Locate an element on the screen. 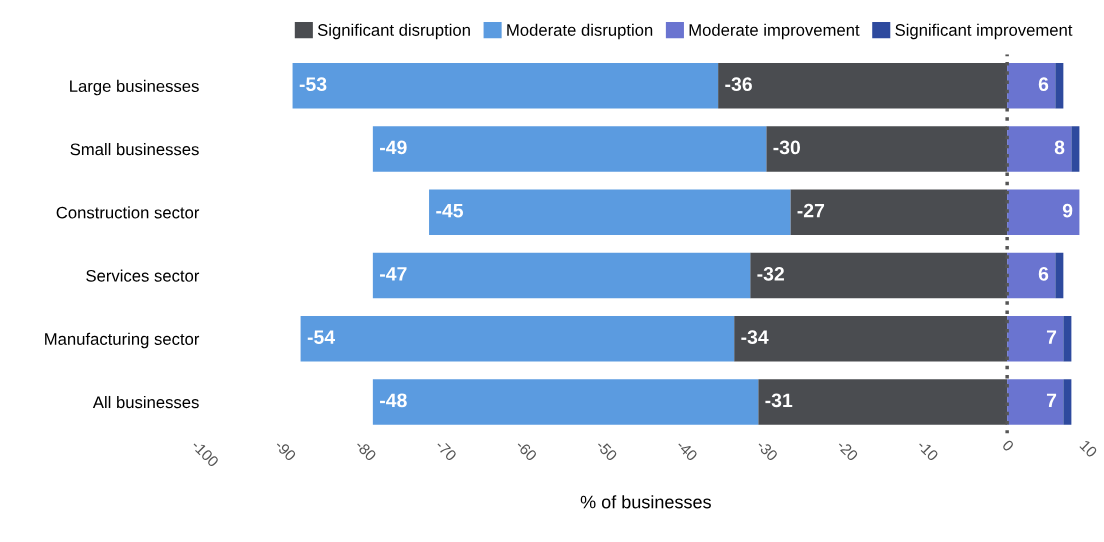 The height and width of the screenshot is (542, 1104). data-label: -34 is located at coordinates (755, 337).